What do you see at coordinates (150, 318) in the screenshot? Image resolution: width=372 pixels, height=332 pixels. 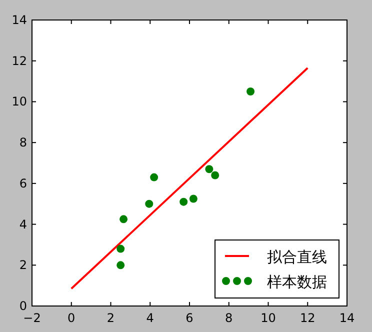 I see `x-tick-label: 4` at bounding box center [150, 318].